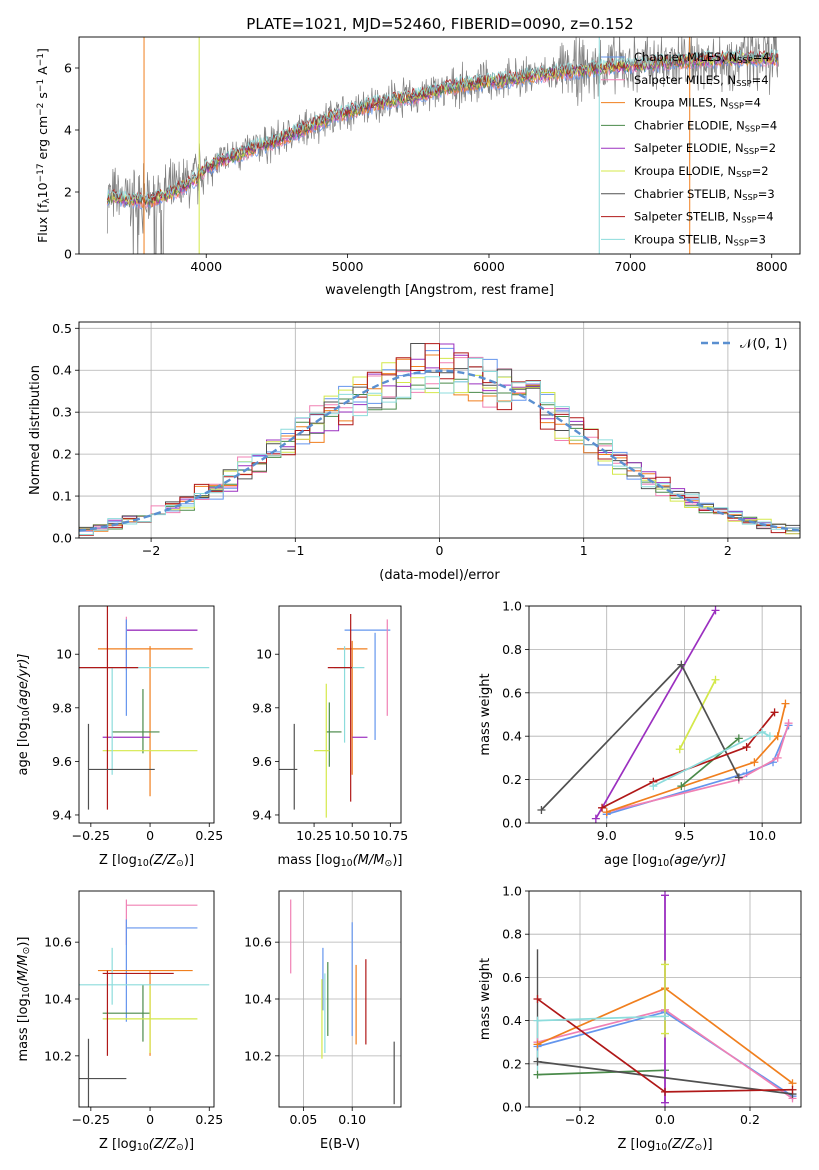  Describe the element at coordinates (685, 57) in the screenshot. I see `legend-label-part: Chabrier MILES, N` at that location.